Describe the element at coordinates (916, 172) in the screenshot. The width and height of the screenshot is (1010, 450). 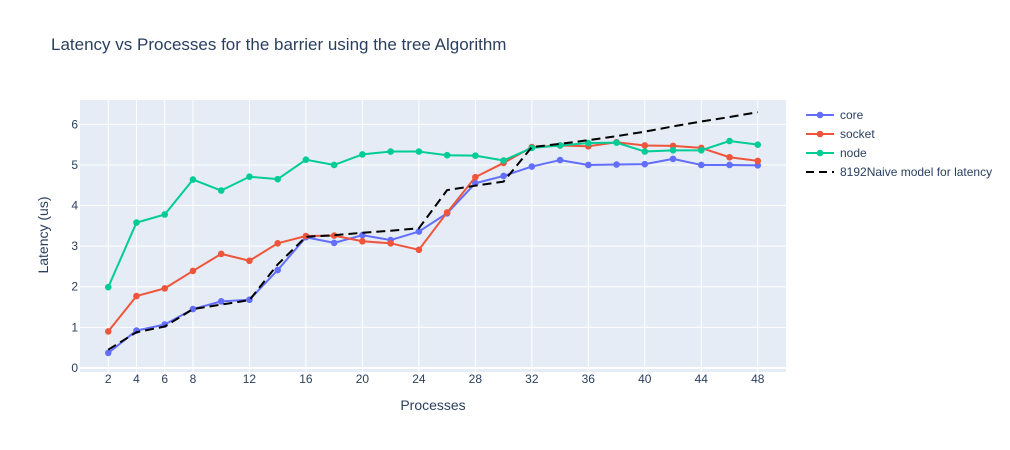
I see `legend-label: 8192Naive model for latency` at that location.